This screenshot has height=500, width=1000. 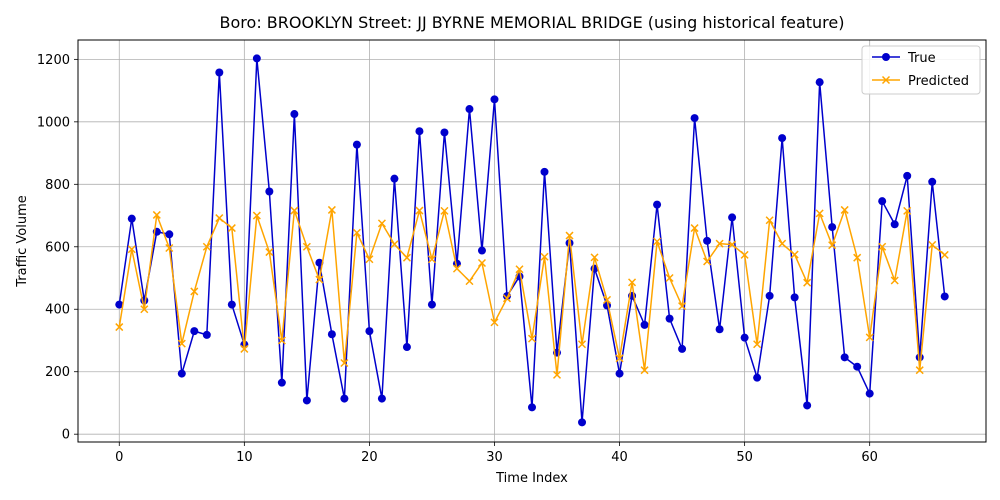 I want to click on x-axis-label: Time Index, so click(x=531, y=478).